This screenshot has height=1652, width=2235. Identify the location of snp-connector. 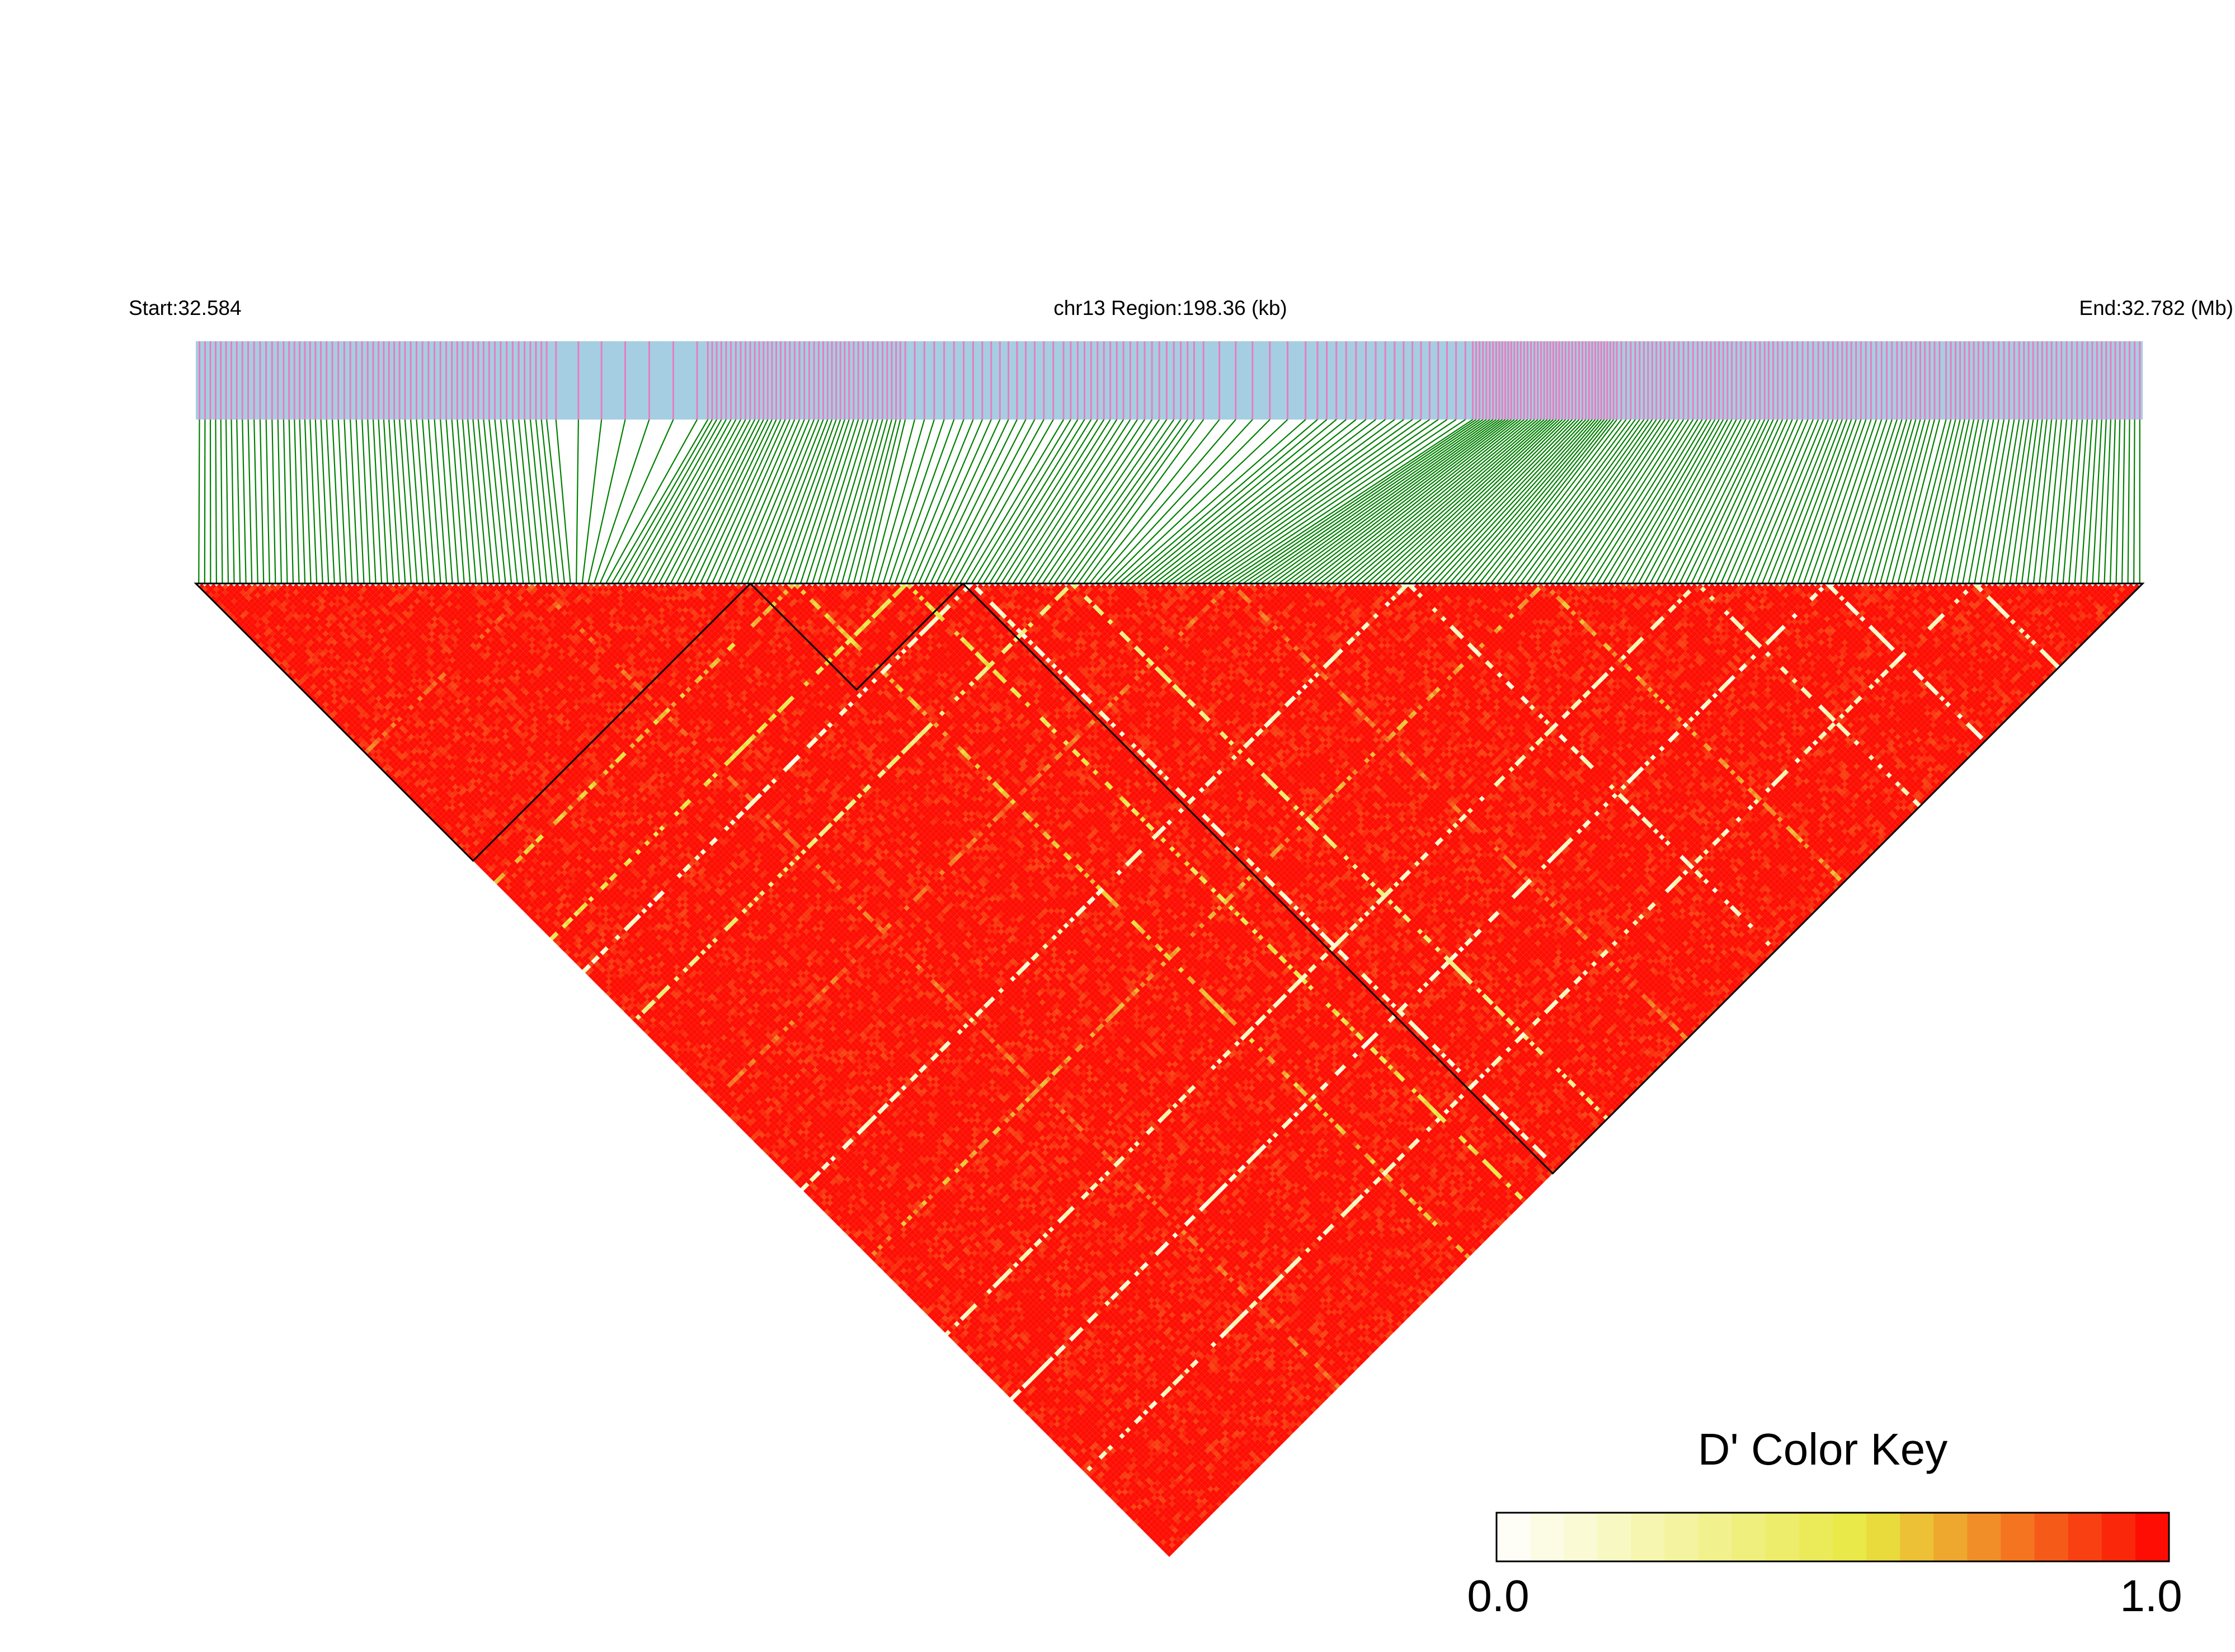
(216, 502).